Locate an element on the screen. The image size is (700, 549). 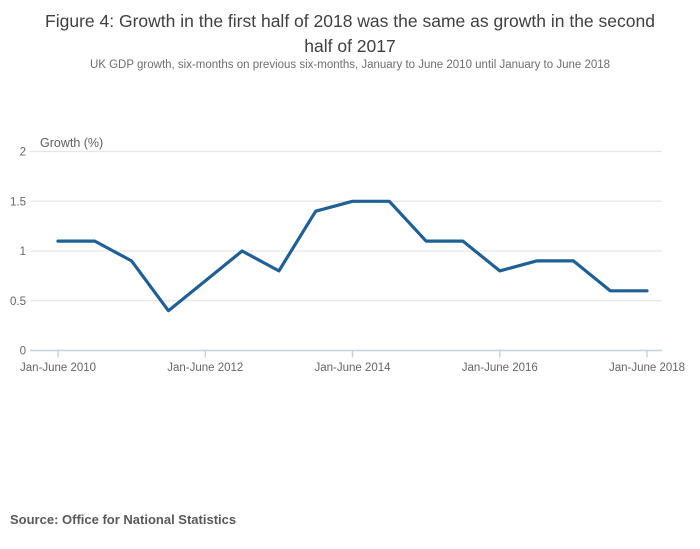
y-axis-title: Growth (%) is located at coordinates (71, 143).